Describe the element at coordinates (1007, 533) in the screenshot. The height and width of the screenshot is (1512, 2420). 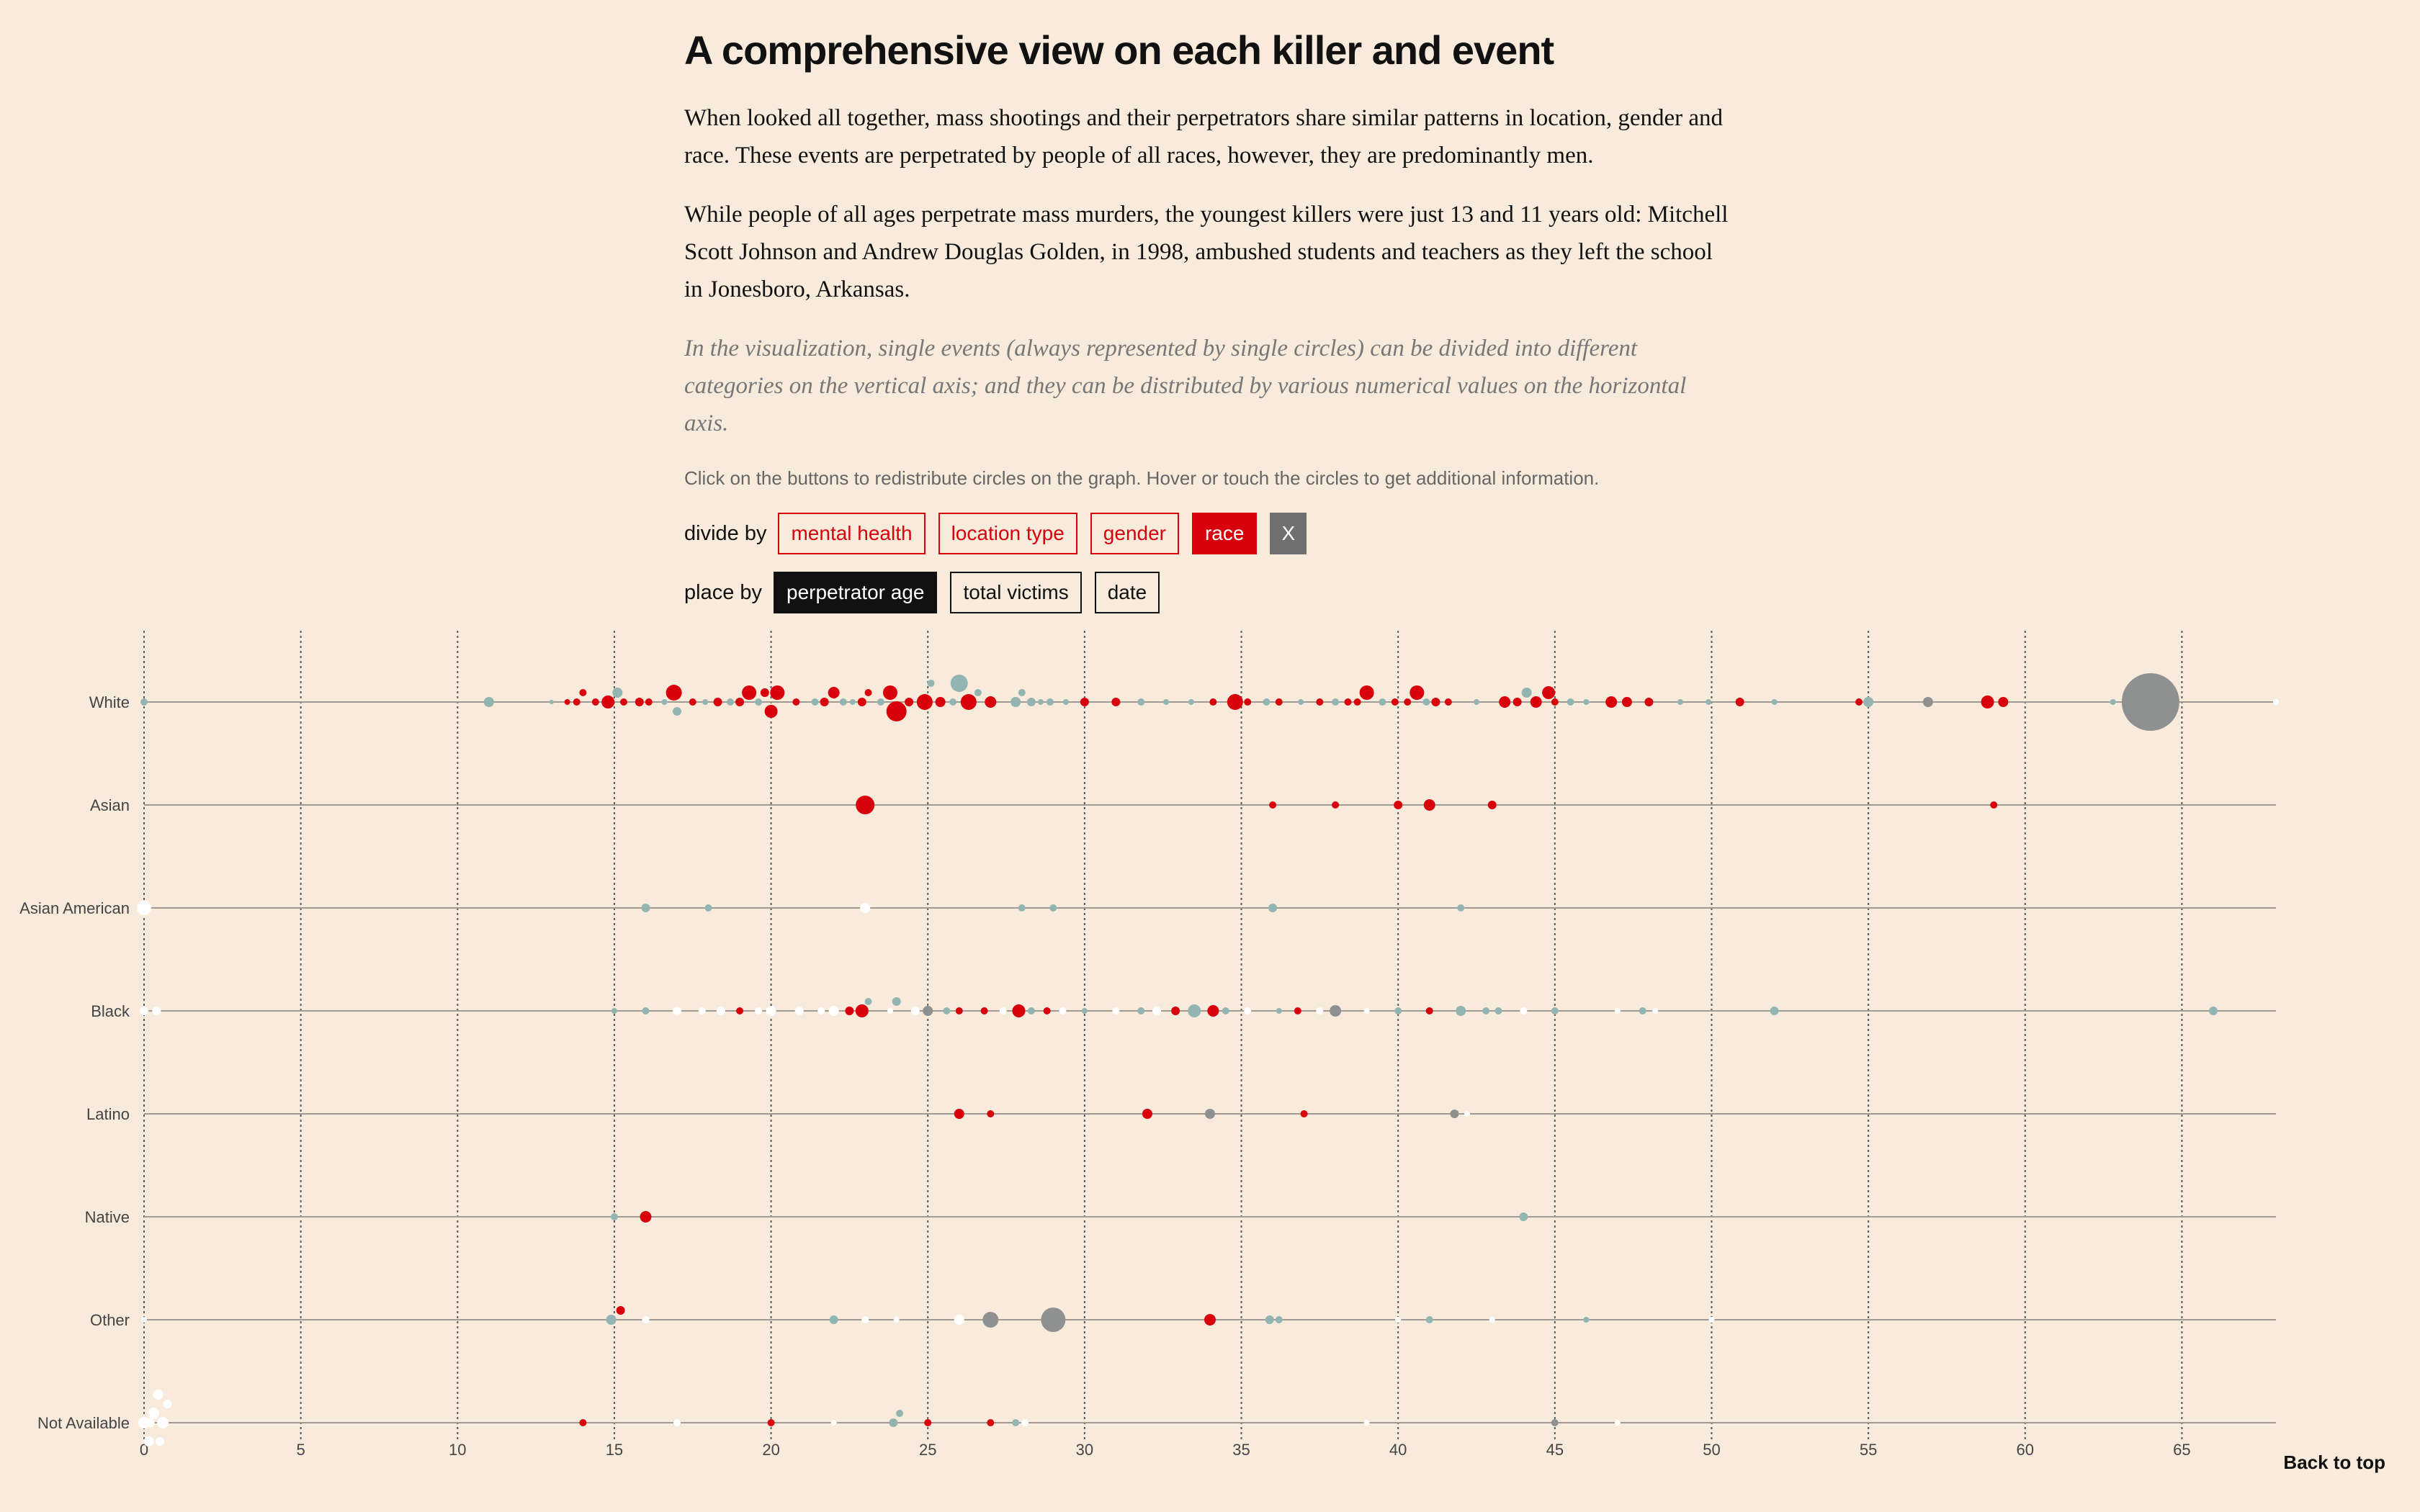
I see `divide-location-type-button: location type` at that location.